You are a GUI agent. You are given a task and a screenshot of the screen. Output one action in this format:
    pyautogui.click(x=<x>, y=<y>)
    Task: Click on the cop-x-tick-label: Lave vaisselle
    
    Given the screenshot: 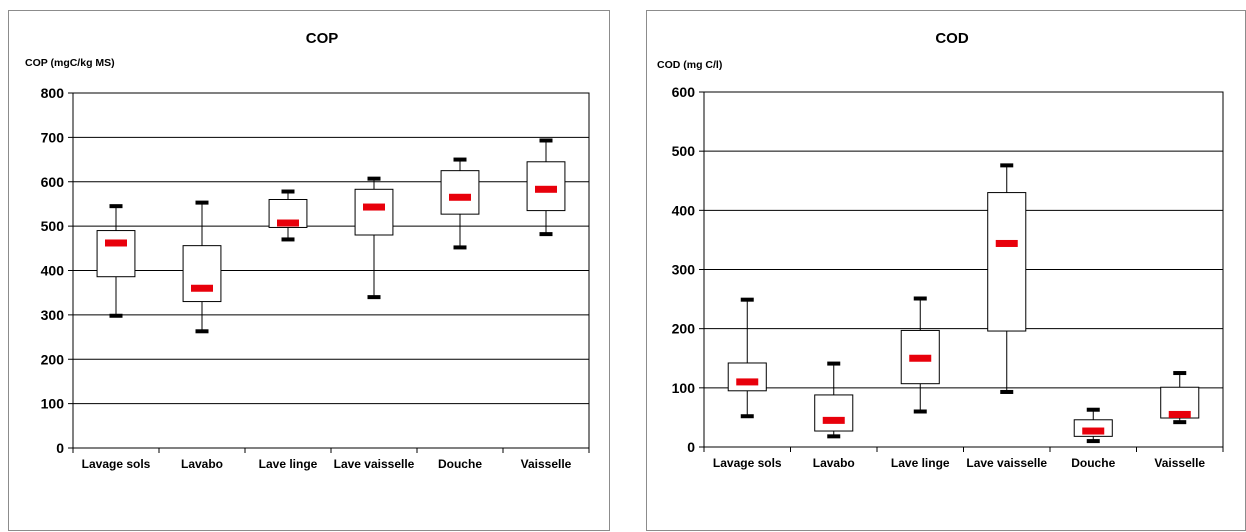 What is the action you would take?
    pyautogui.click(x=374, y=464)
    